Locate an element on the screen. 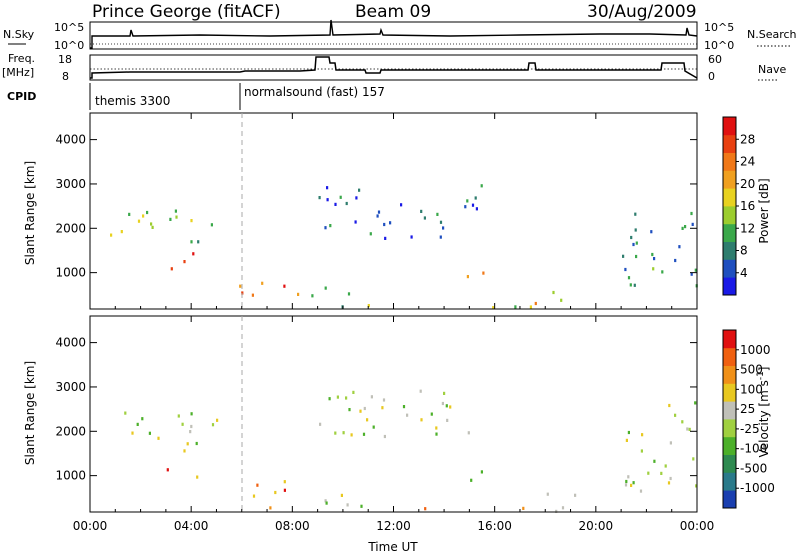 Image resolution: width=800 pixels, height=554 pixels. x-tick-label: 20:00 is located at coordinates (596, 526).